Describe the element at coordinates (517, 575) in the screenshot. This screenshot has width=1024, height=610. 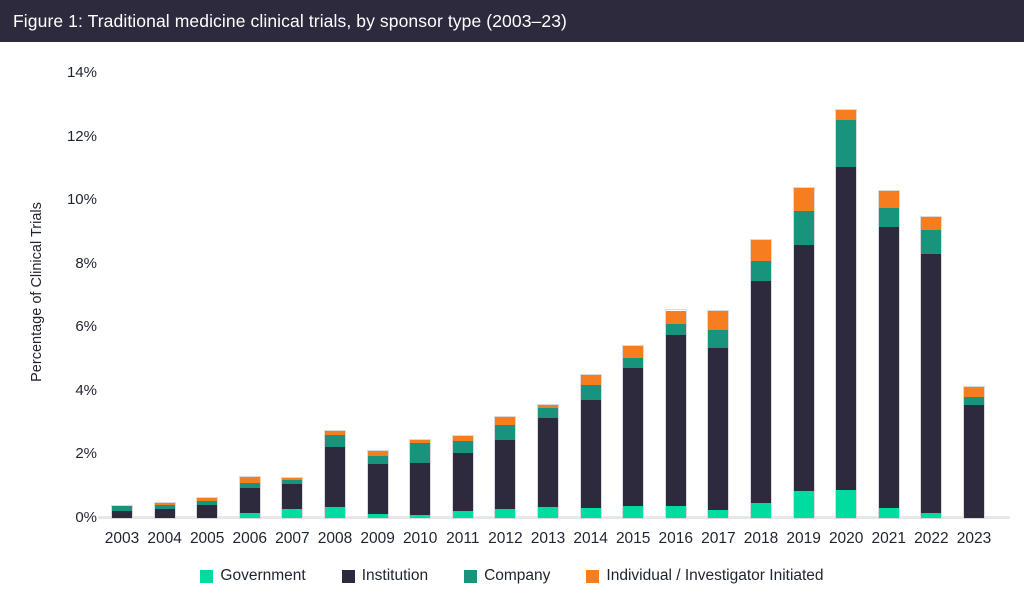
I see `legend-label: Company` at that location.